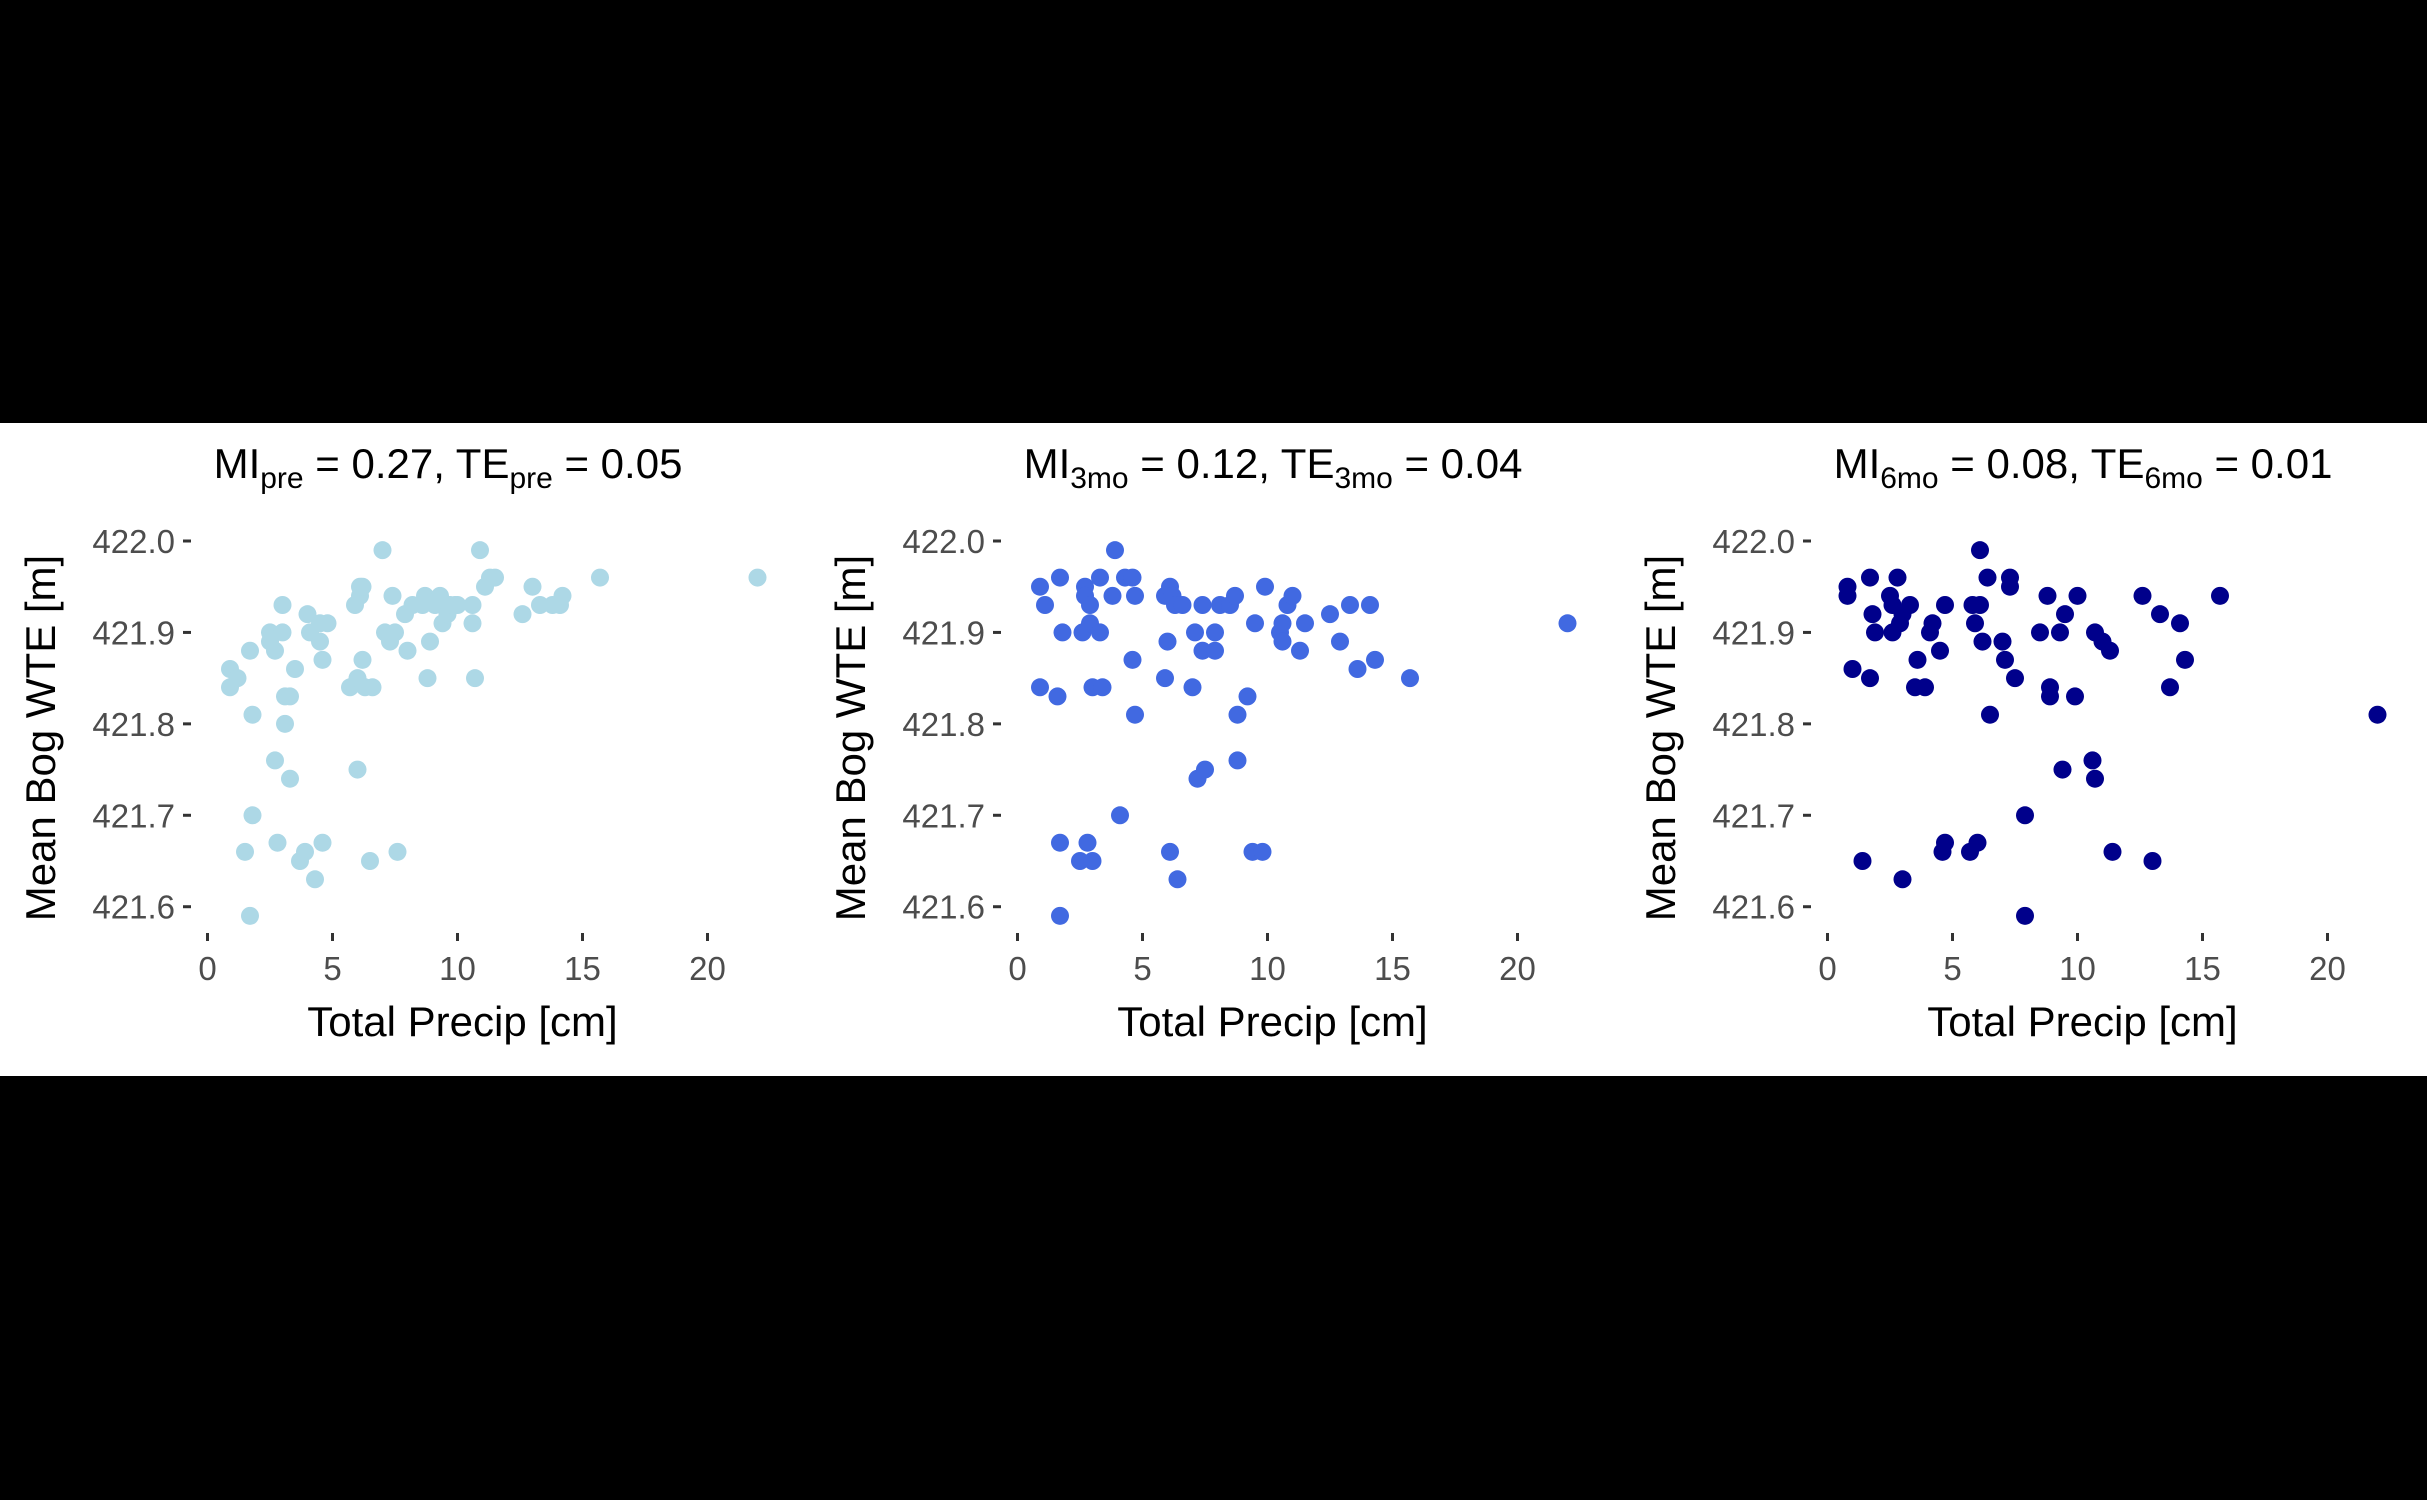  What do you see at coordinates (1392, 968) in the screenshot?
I see `x-tick-label: 15` at bounding box center [1392, 968].